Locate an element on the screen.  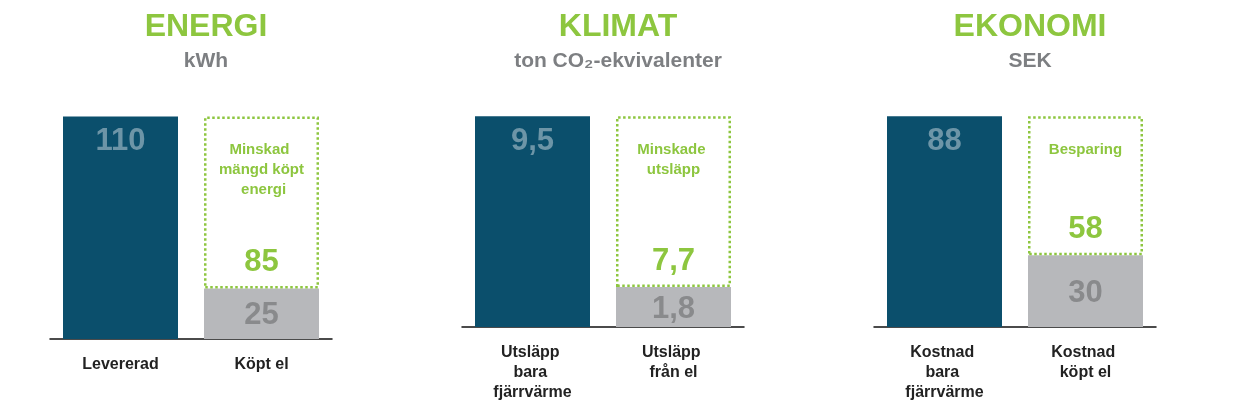
series-label: Minskade utsläpp is located at coordinates (673, 158).